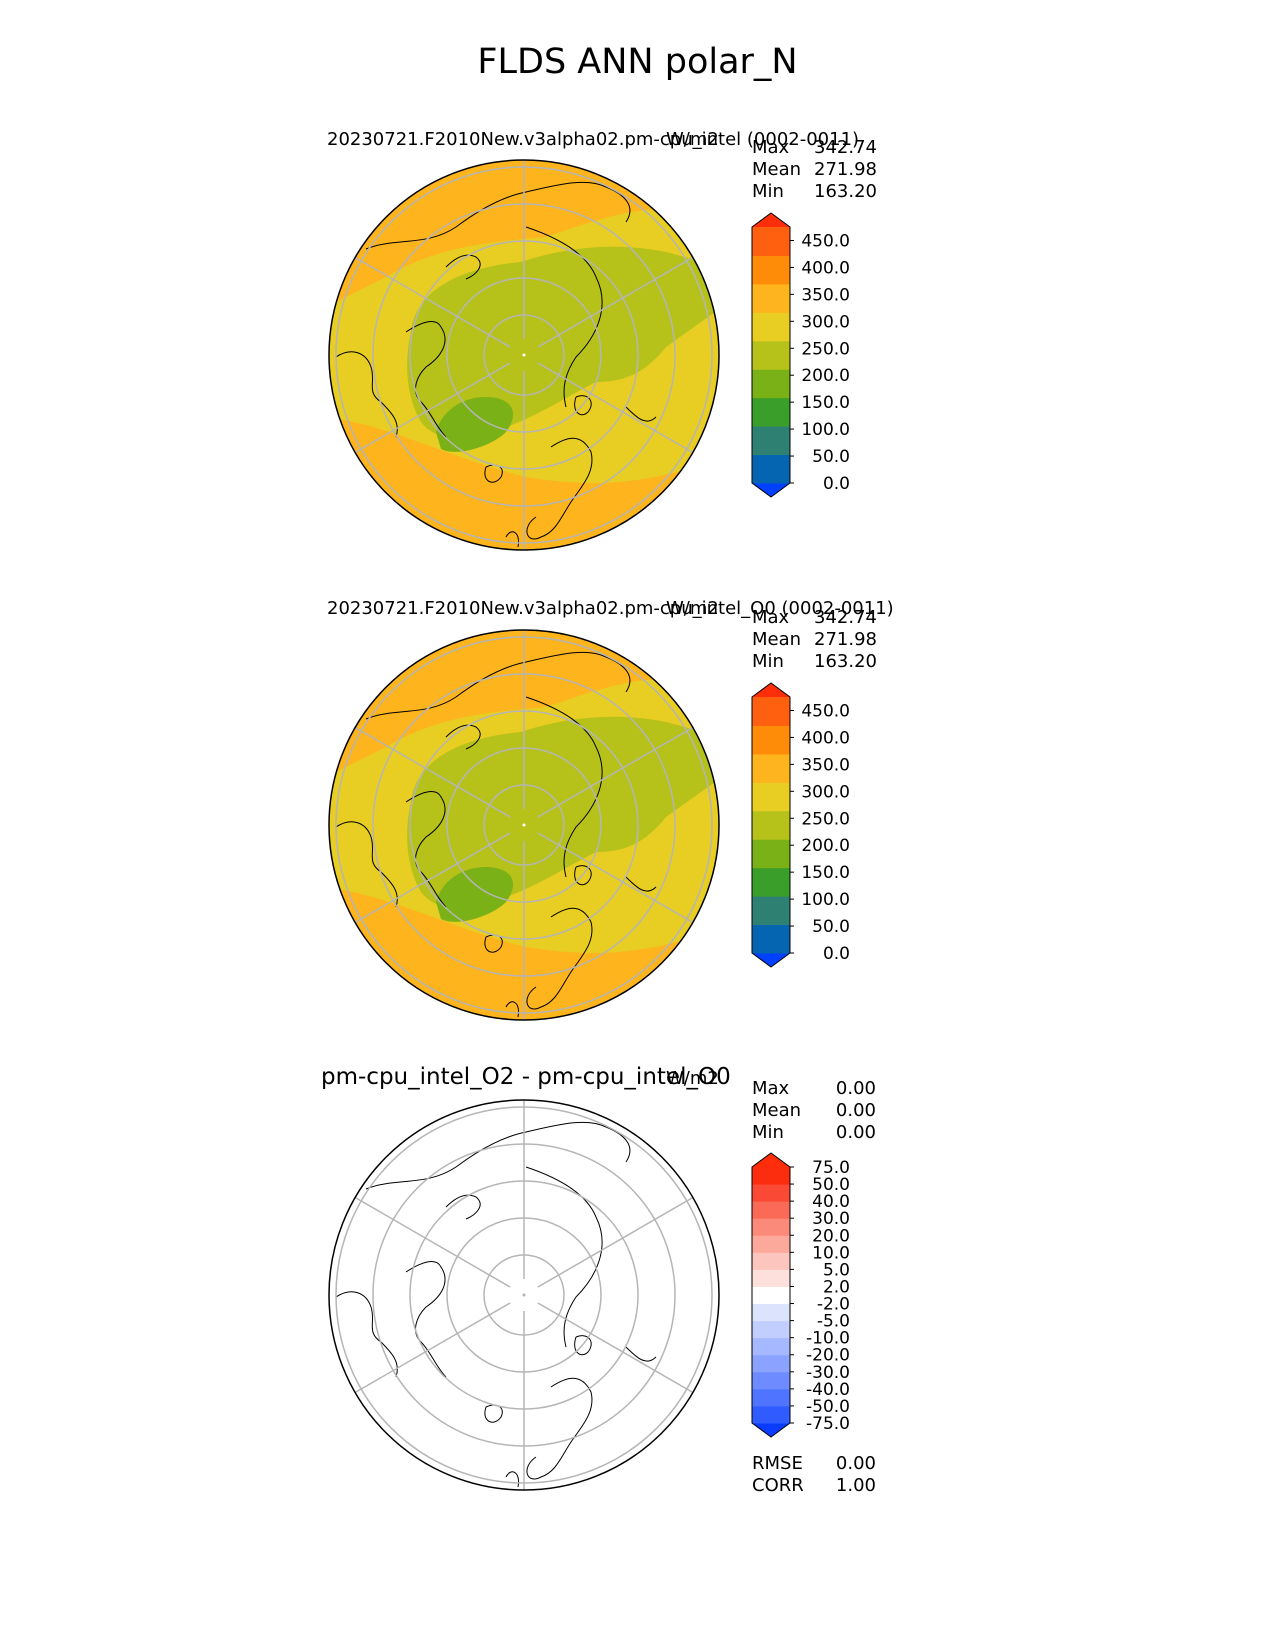 This screenshot has width=1275, height=1650. Describe the element at coordinates (831, 1168) in the screenshot. I see `colorbar-tick-label: 75.0` at that location.